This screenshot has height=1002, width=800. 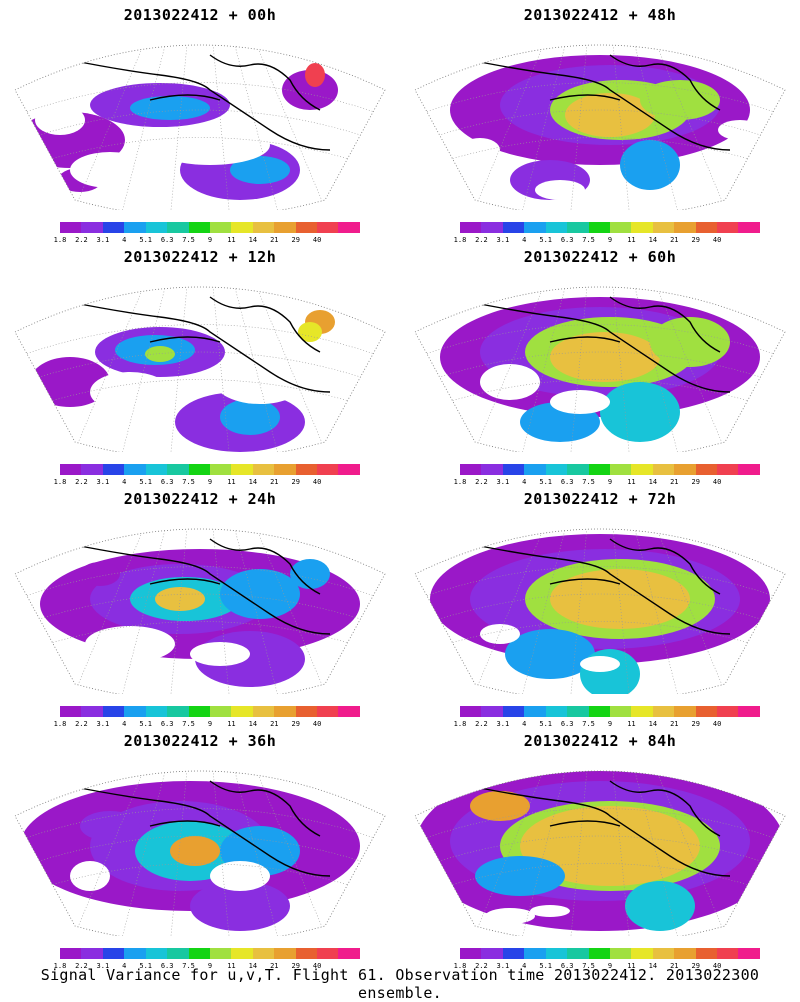 What do you see at coordinates (188, 966) in the screenshot?
I see `colorbar-tick-label: 7.5` at bounding box center [188, 966].